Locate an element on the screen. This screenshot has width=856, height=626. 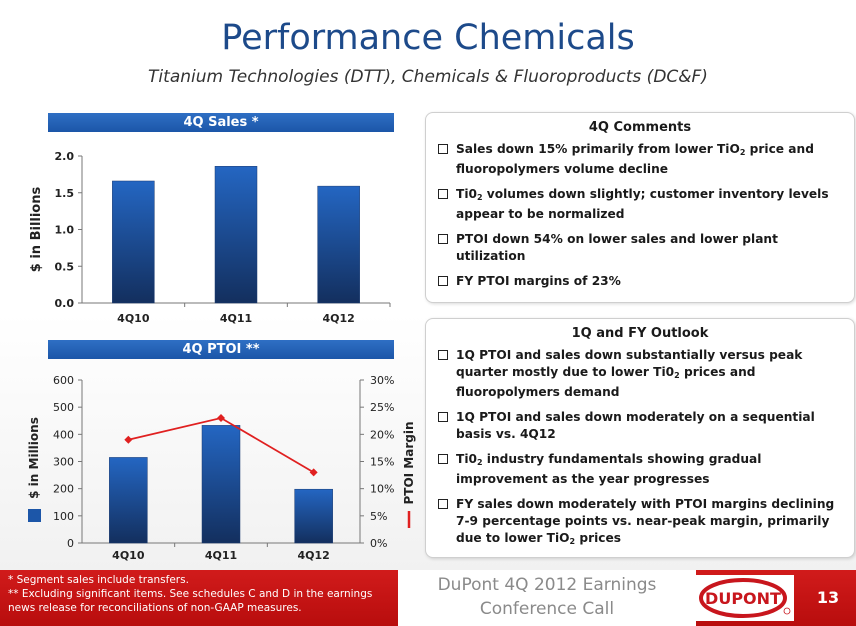
ptoi-right-tick-label: 30% is located at coordinates (382, 380).